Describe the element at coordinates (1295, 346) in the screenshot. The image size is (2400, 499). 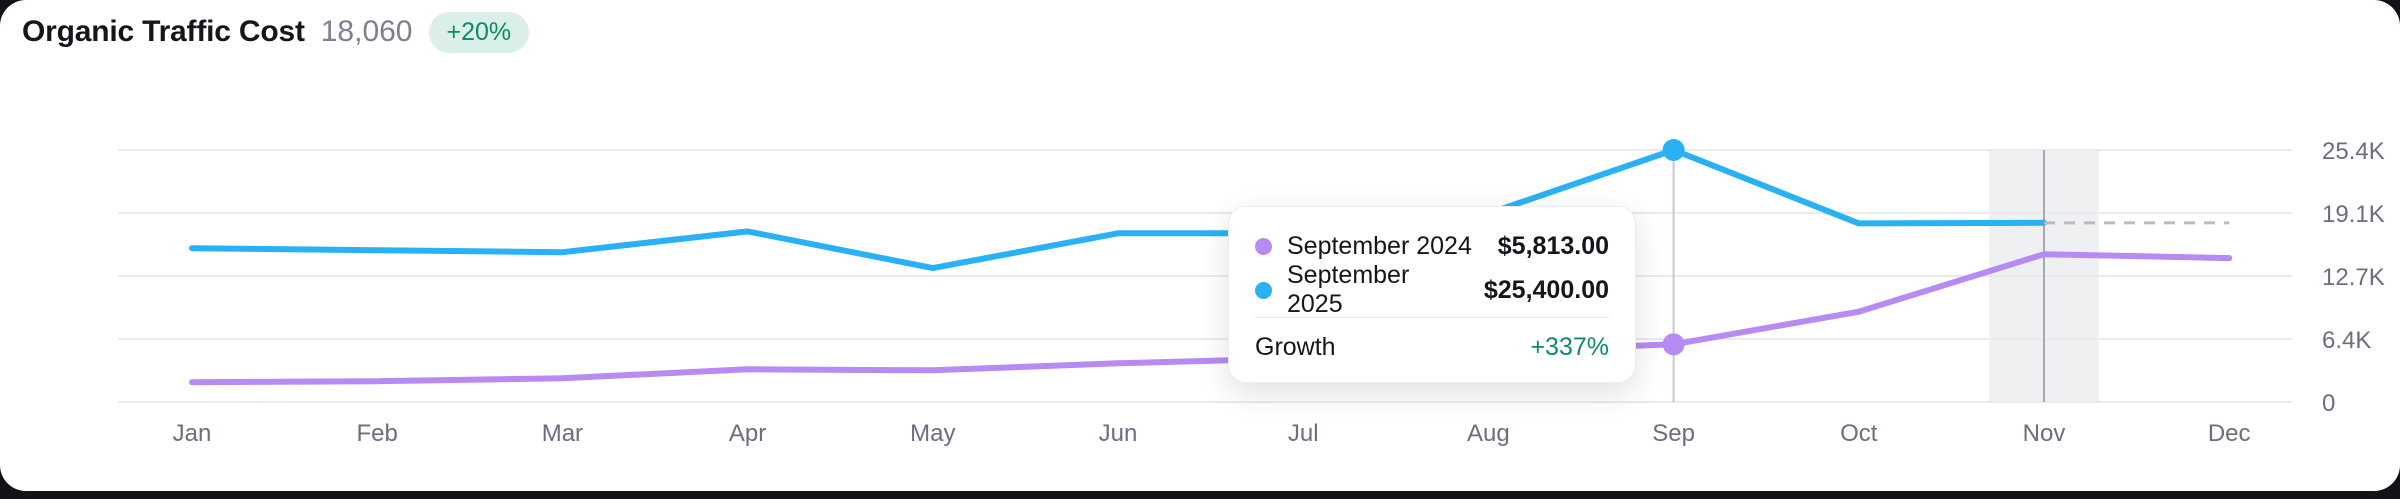
I see `growth-label: Growth` at that location.